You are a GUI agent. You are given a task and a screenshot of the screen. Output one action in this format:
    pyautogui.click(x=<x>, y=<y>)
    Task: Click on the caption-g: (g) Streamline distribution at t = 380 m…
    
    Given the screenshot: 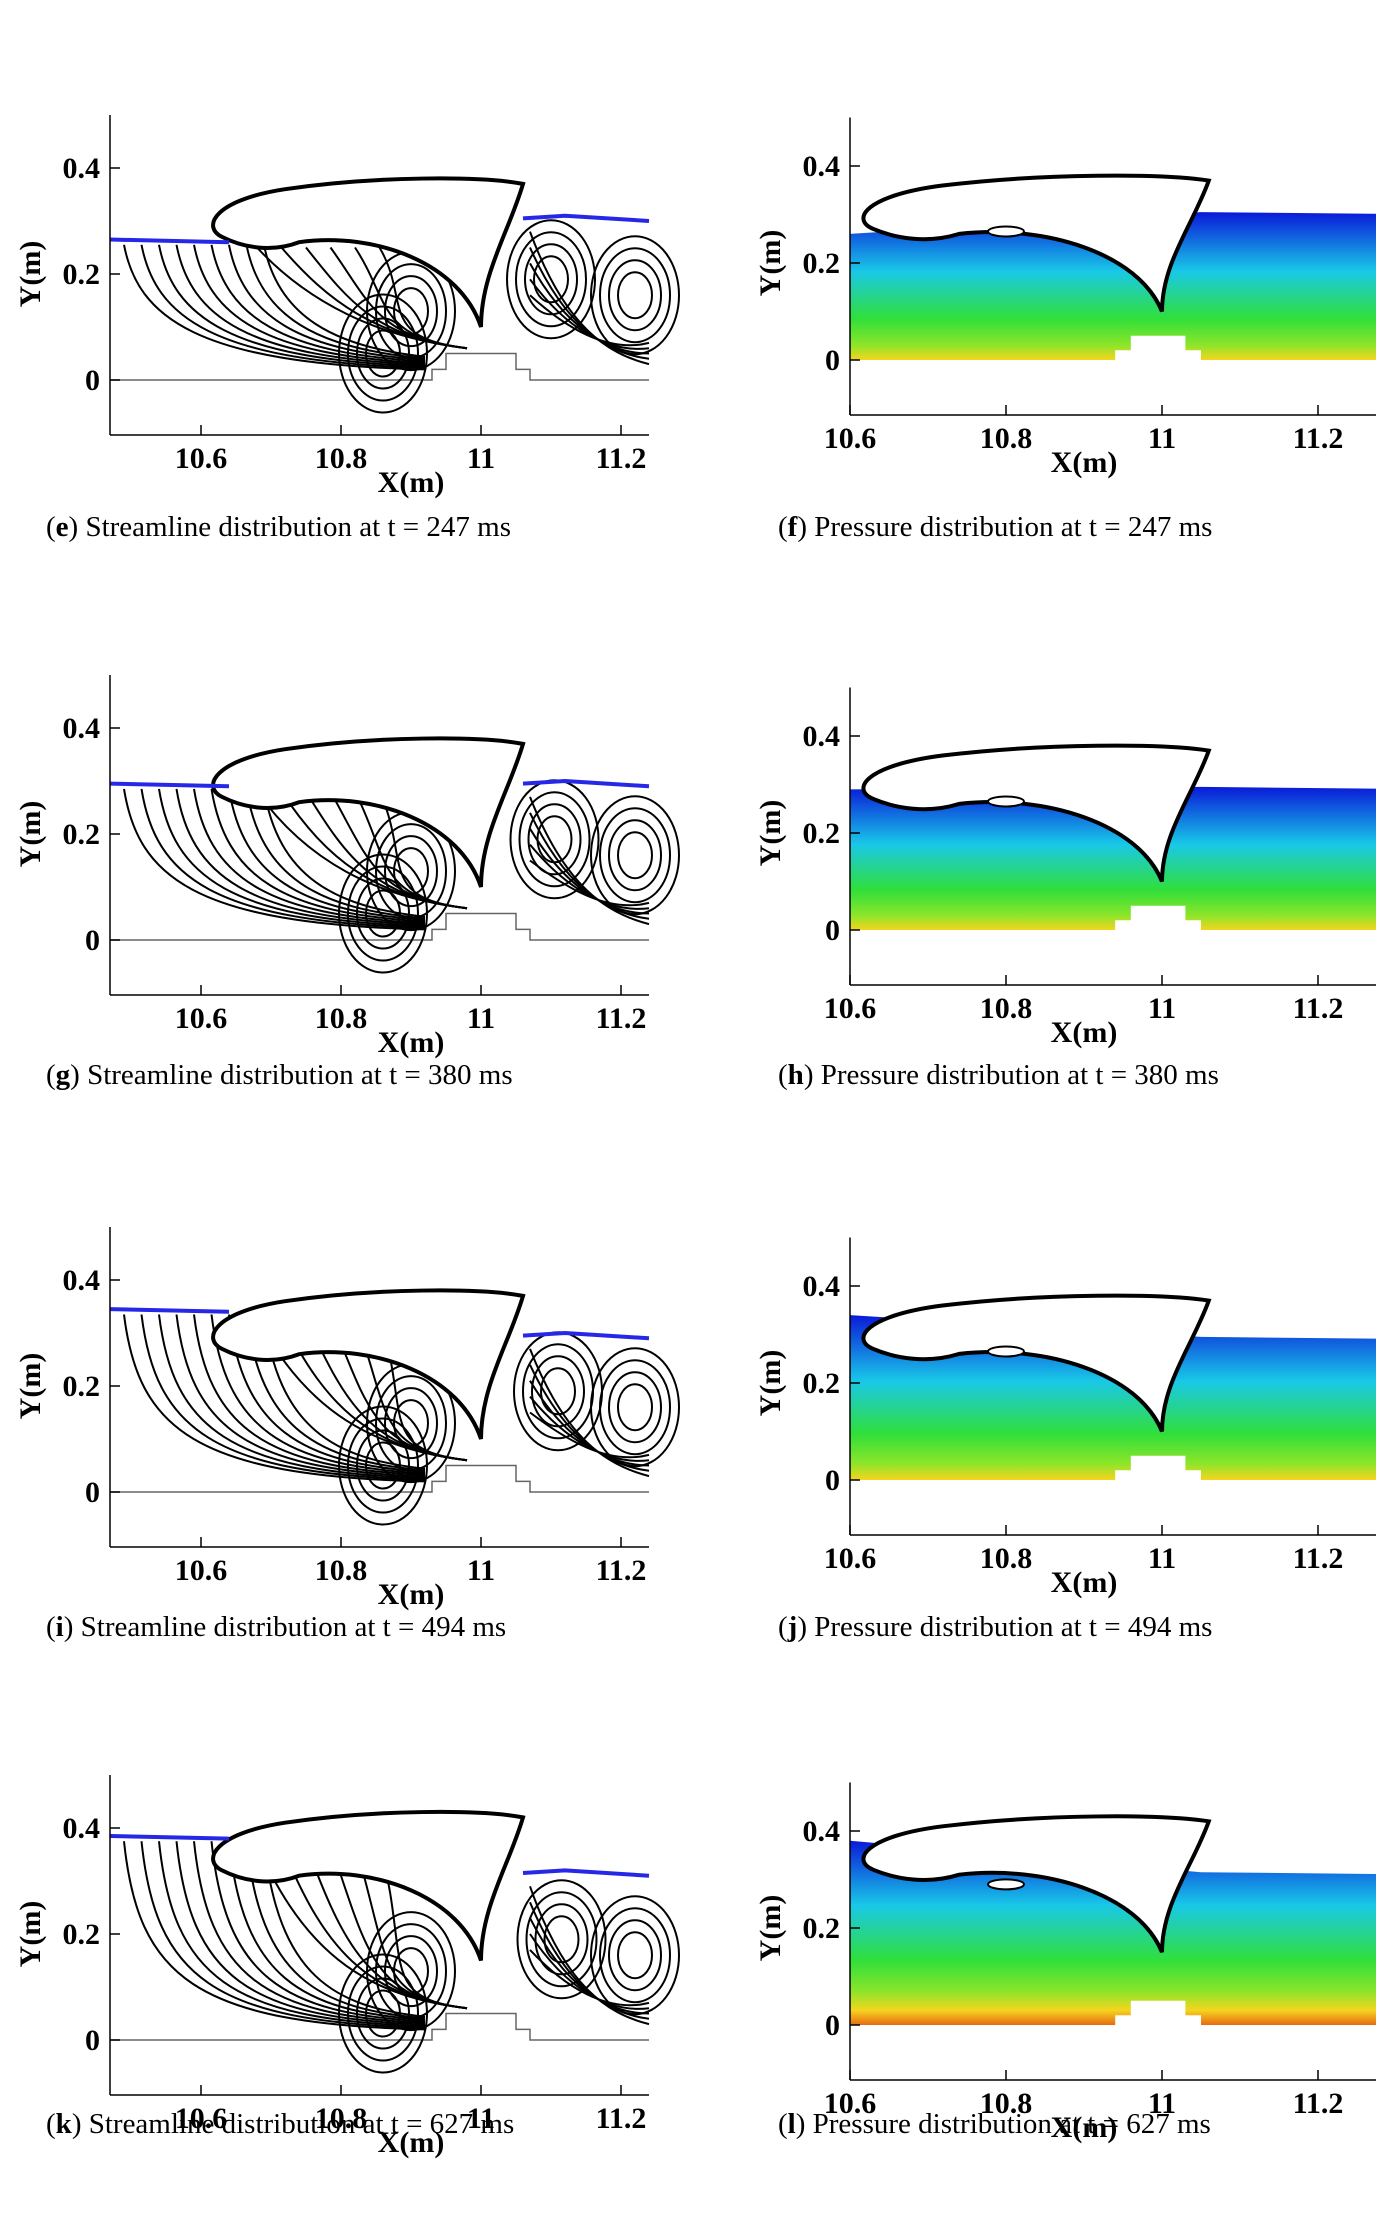 What is the action you would take?
    pyautogui.click(x=279, y=1075)
    